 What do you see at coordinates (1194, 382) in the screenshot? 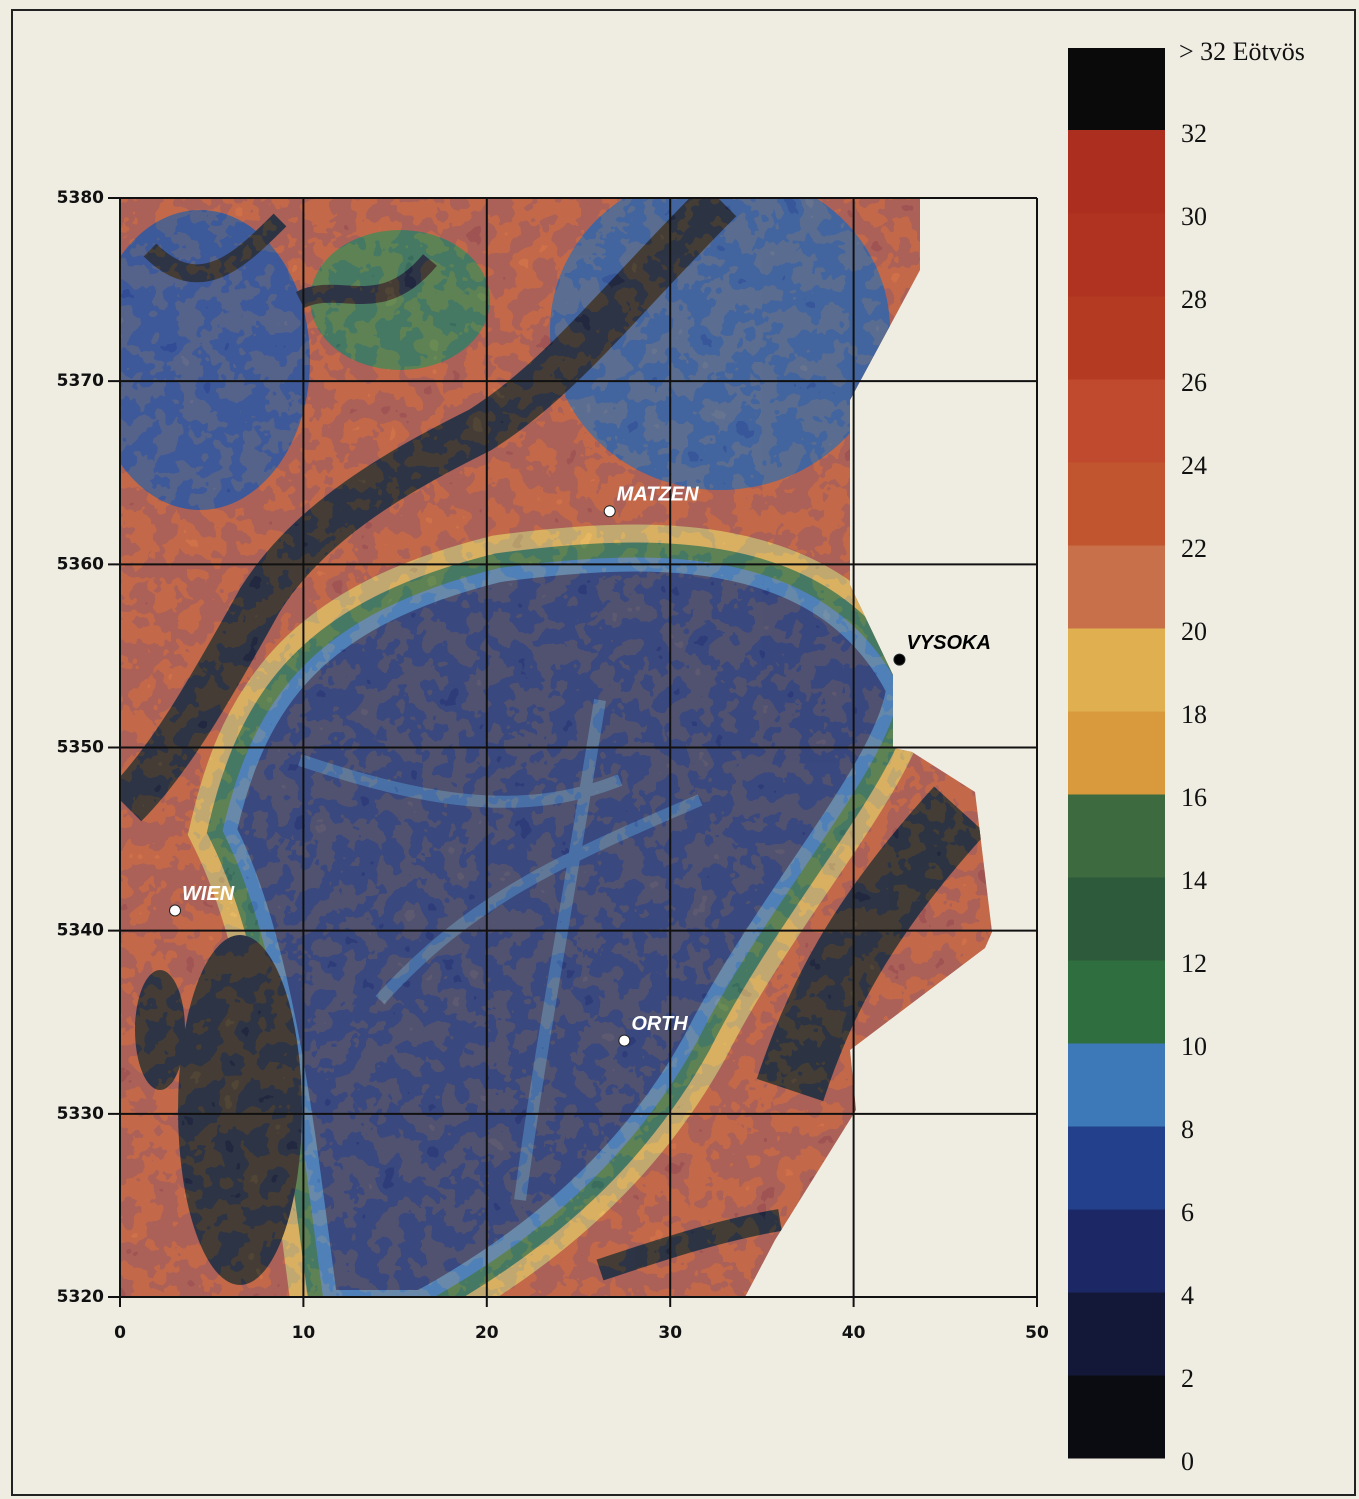
I see `colorbar-tick-label: 26` at bounding box center [1194, 382].